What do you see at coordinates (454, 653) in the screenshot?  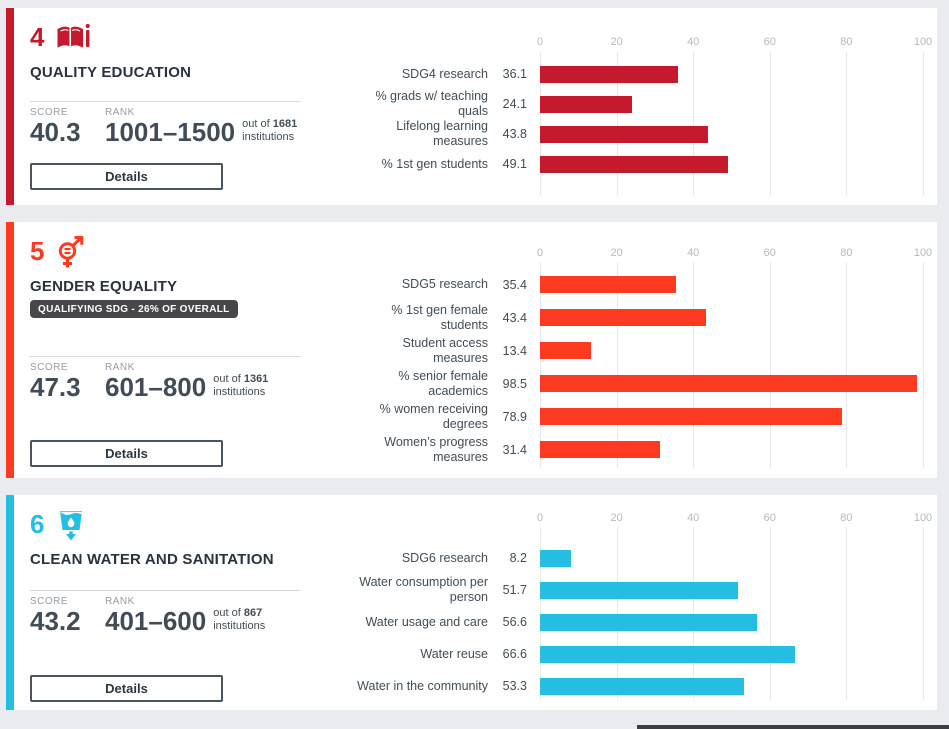 I see `category-label: Water reuse` at bounding box center [454, 653].